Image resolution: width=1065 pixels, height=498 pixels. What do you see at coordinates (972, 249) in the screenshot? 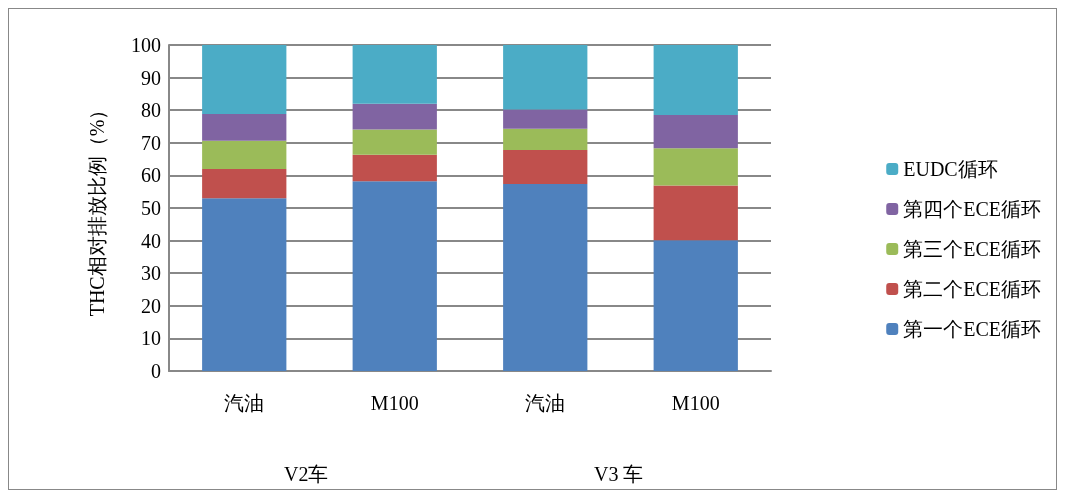
I see `legend-label: 第三个ECE循环` at bounding box center [972, 249].